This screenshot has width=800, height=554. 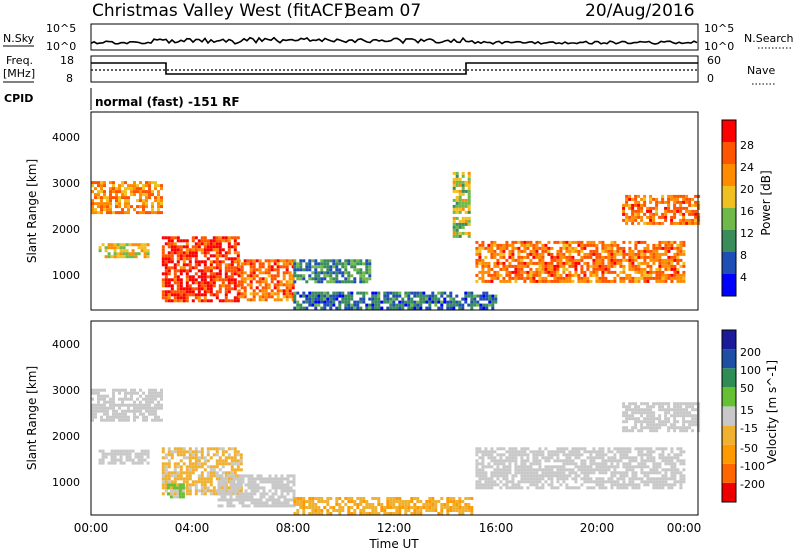 What do you see at coordinates (747, 410) in the screenshot?
I see `vel-cbar-tick-15: 15` at bounding box center [747, 410].